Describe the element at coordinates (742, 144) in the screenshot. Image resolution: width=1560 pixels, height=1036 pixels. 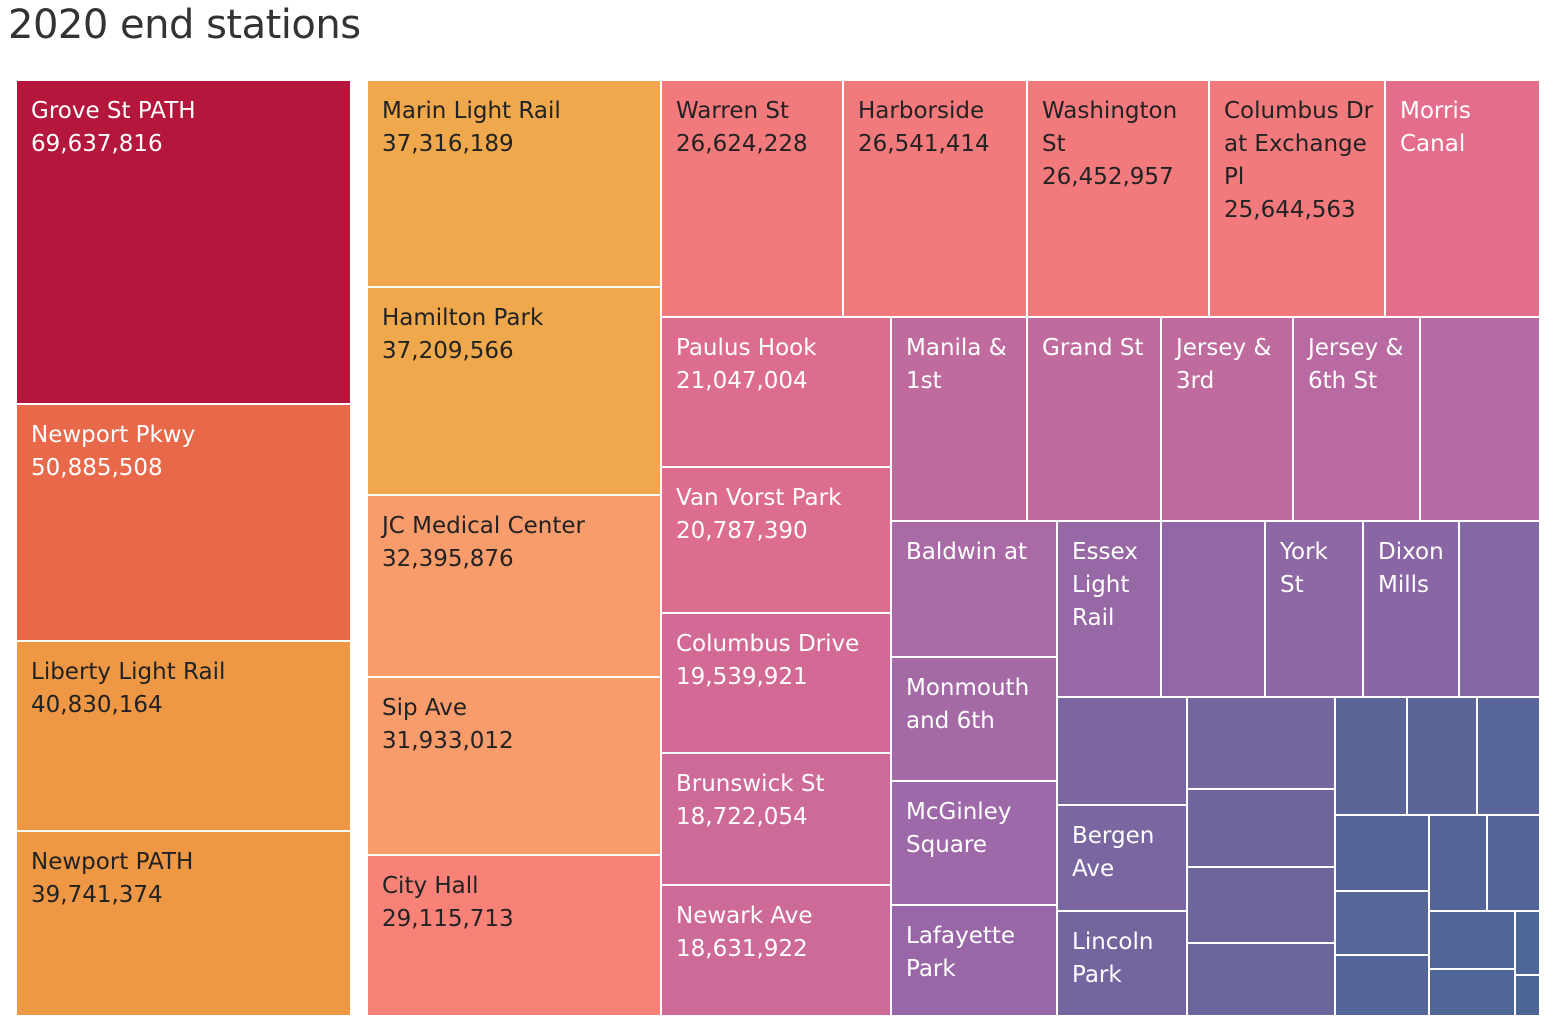
I see `station-value: 26,624,228` at that location.